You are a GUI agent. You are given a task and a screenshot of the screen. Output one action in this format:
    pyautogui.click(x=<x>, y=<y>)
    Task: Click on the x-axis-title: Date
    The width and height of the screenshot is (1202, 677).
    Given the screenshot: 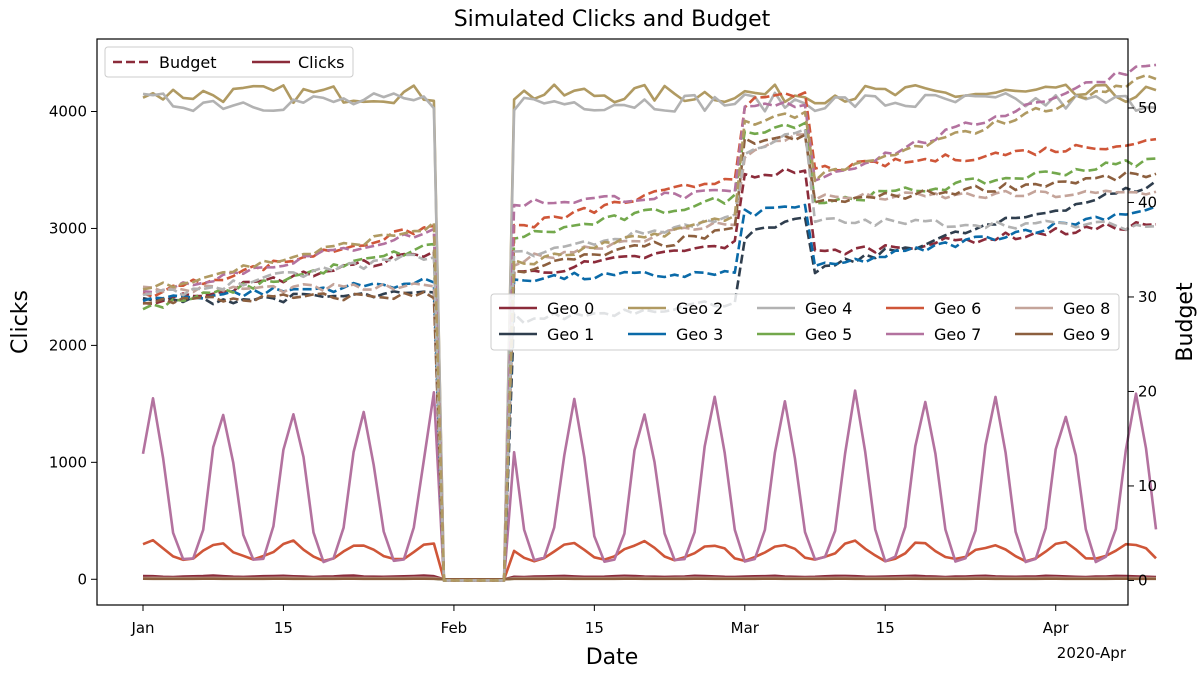 What is the action you would take?
    pyautogui.click(x=612, y=657)
    